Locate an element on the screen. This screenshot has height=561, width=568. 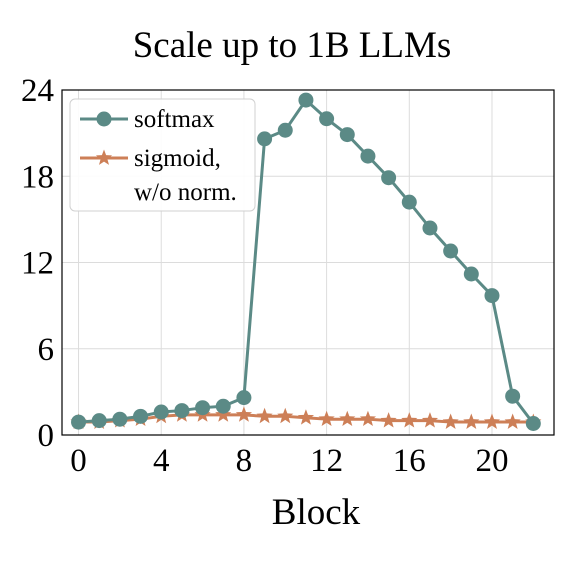
y-tick-label: 24 is located at coordinates (37, 91).